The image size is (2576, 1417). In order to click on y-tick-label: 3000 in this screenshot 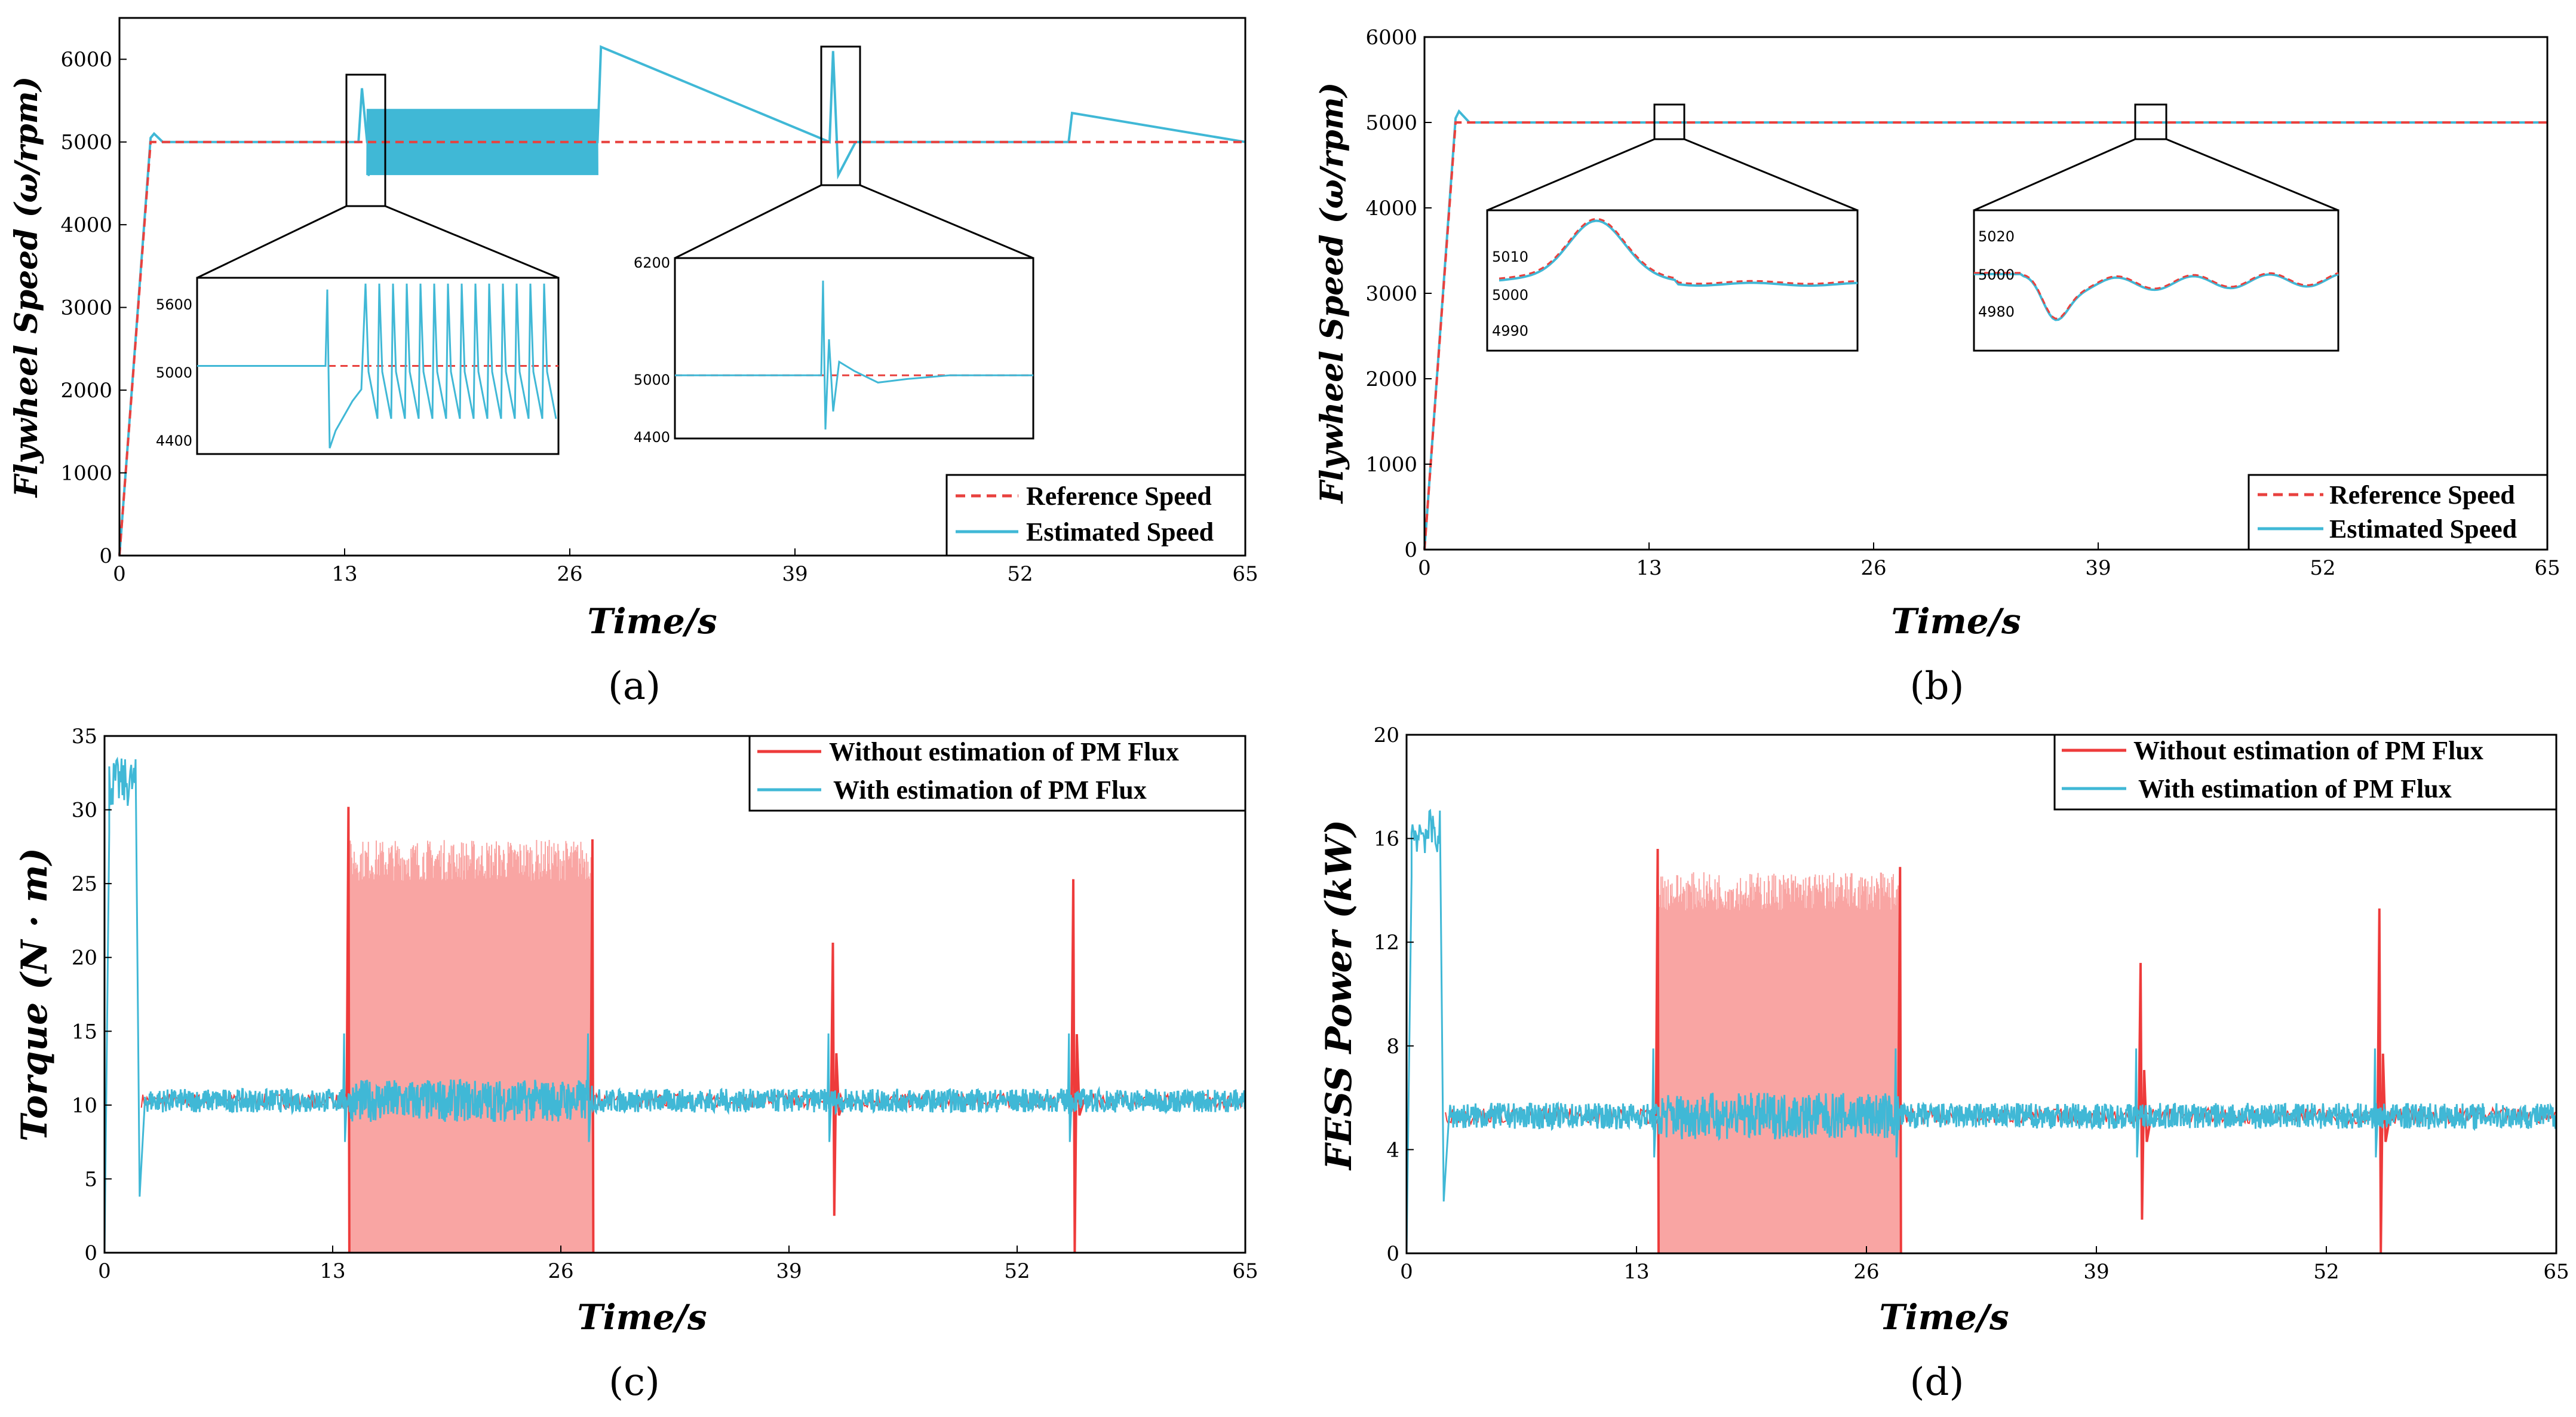, I will do `click(1391, 294)`.